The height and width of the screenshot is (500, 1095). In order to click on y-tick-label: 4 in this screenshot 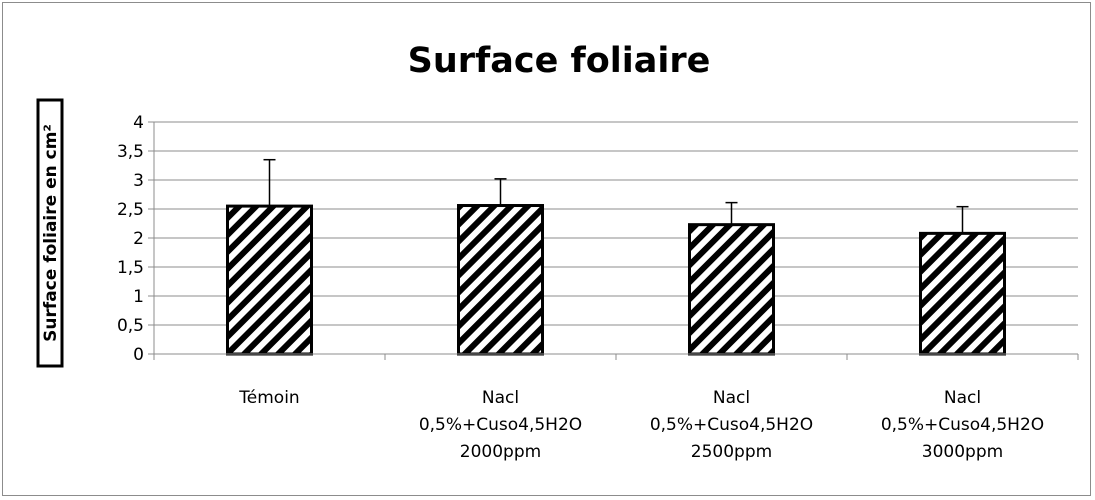, I will do `click(138, 123)`.